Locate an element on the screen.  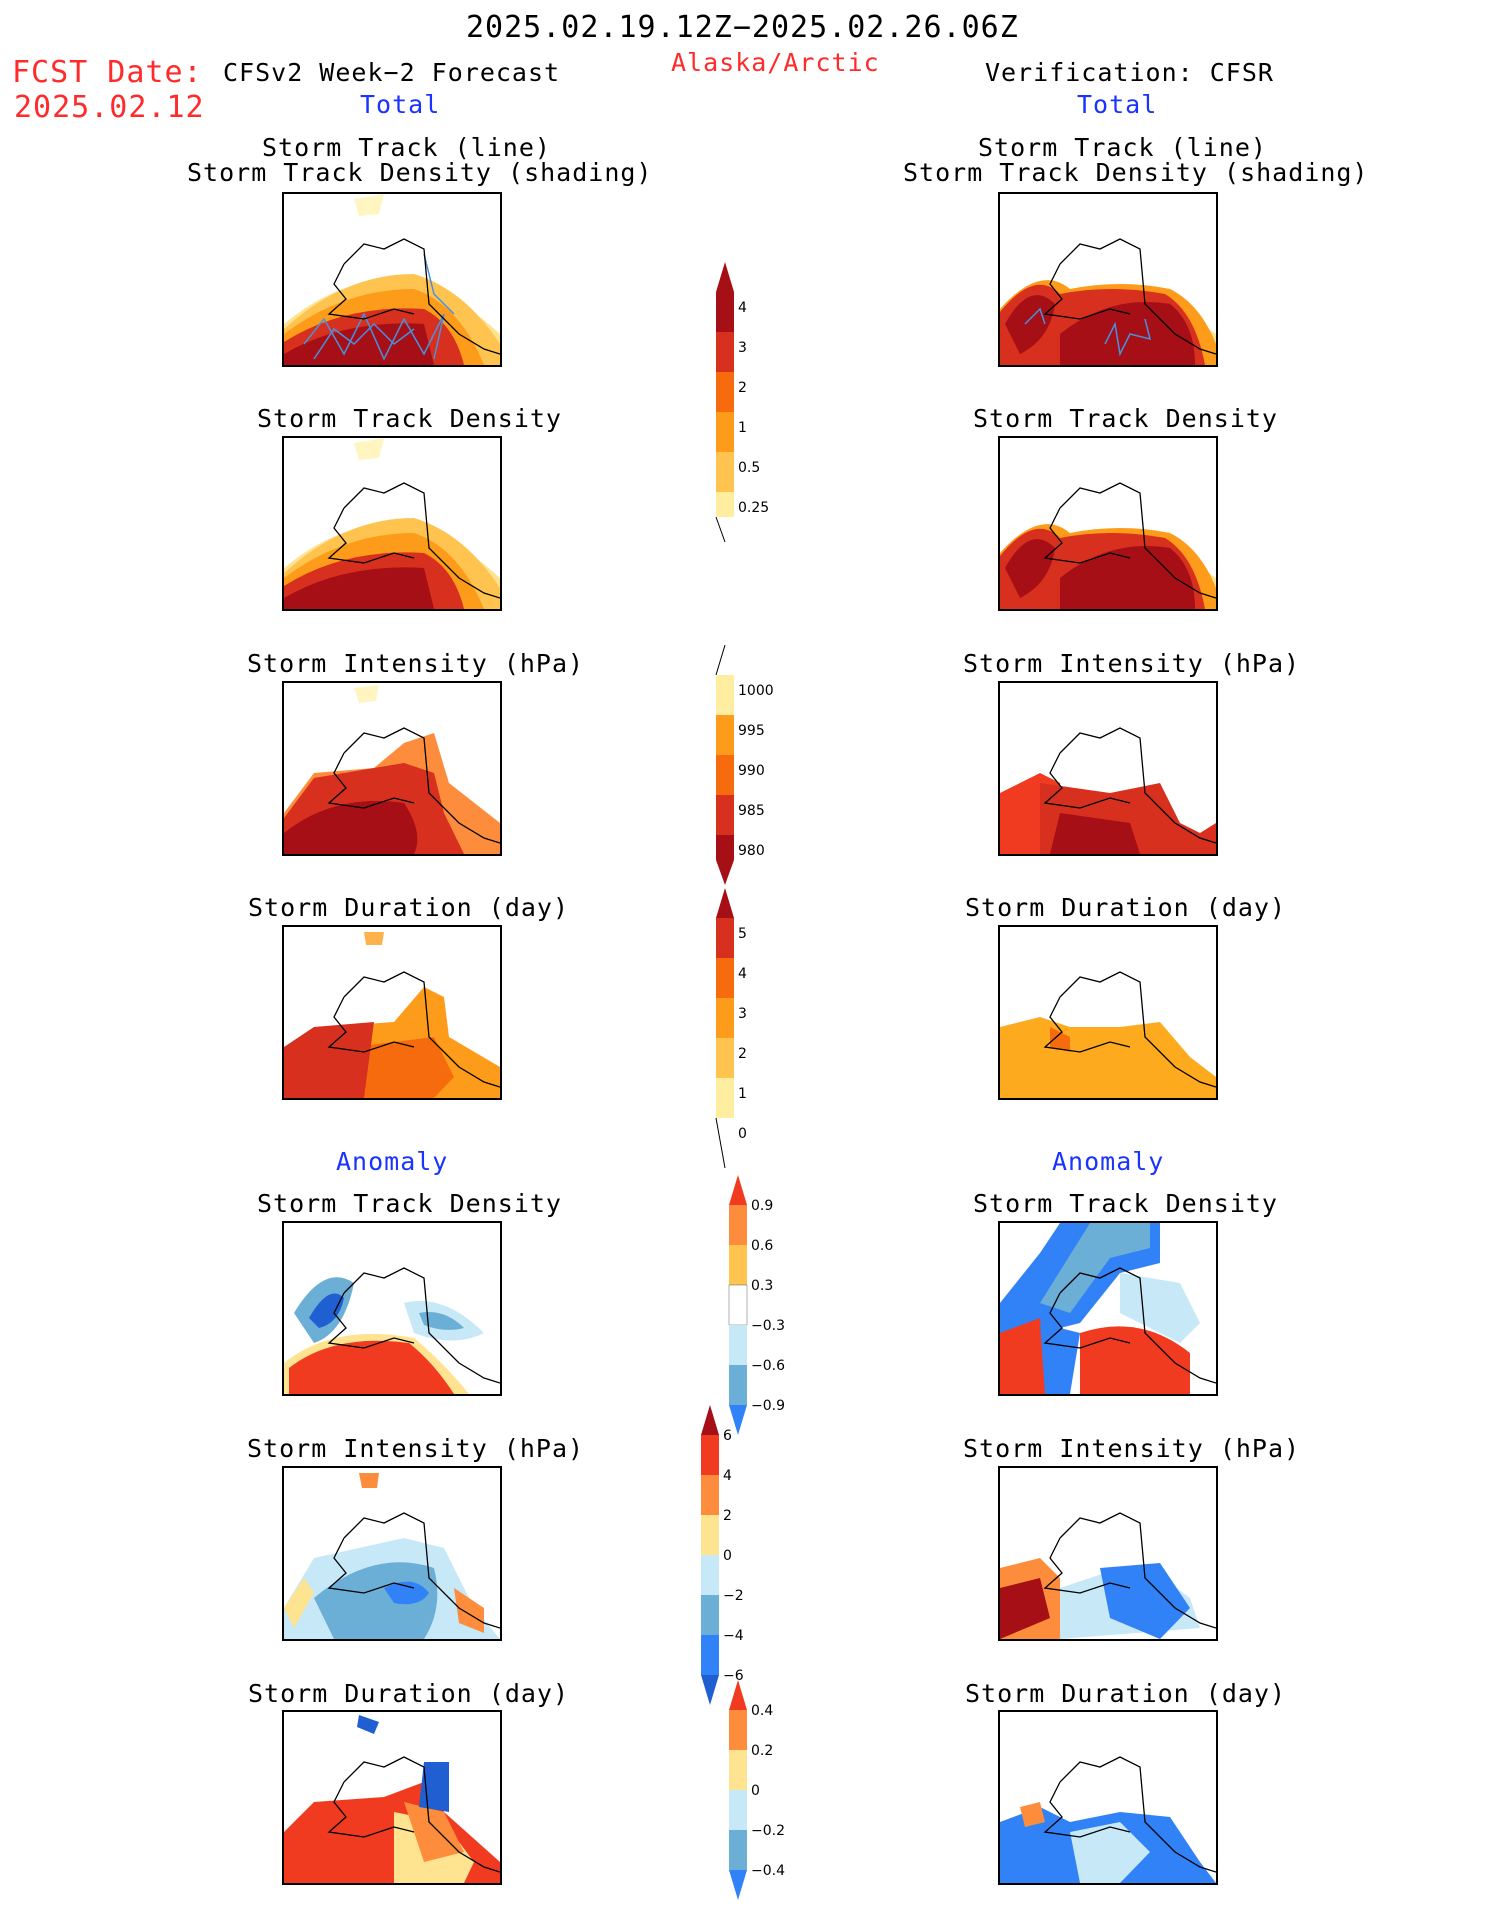
cbar-tick: 0.9 is located at coordinates (762, 1206).